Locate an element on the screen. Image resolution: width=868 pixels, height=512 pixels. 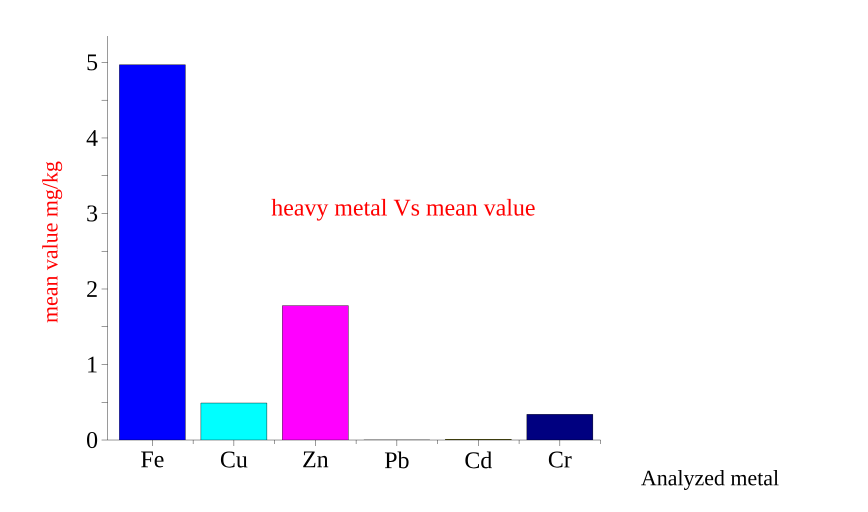
x-tick-label: Cd is located at coordinates (478, 460).